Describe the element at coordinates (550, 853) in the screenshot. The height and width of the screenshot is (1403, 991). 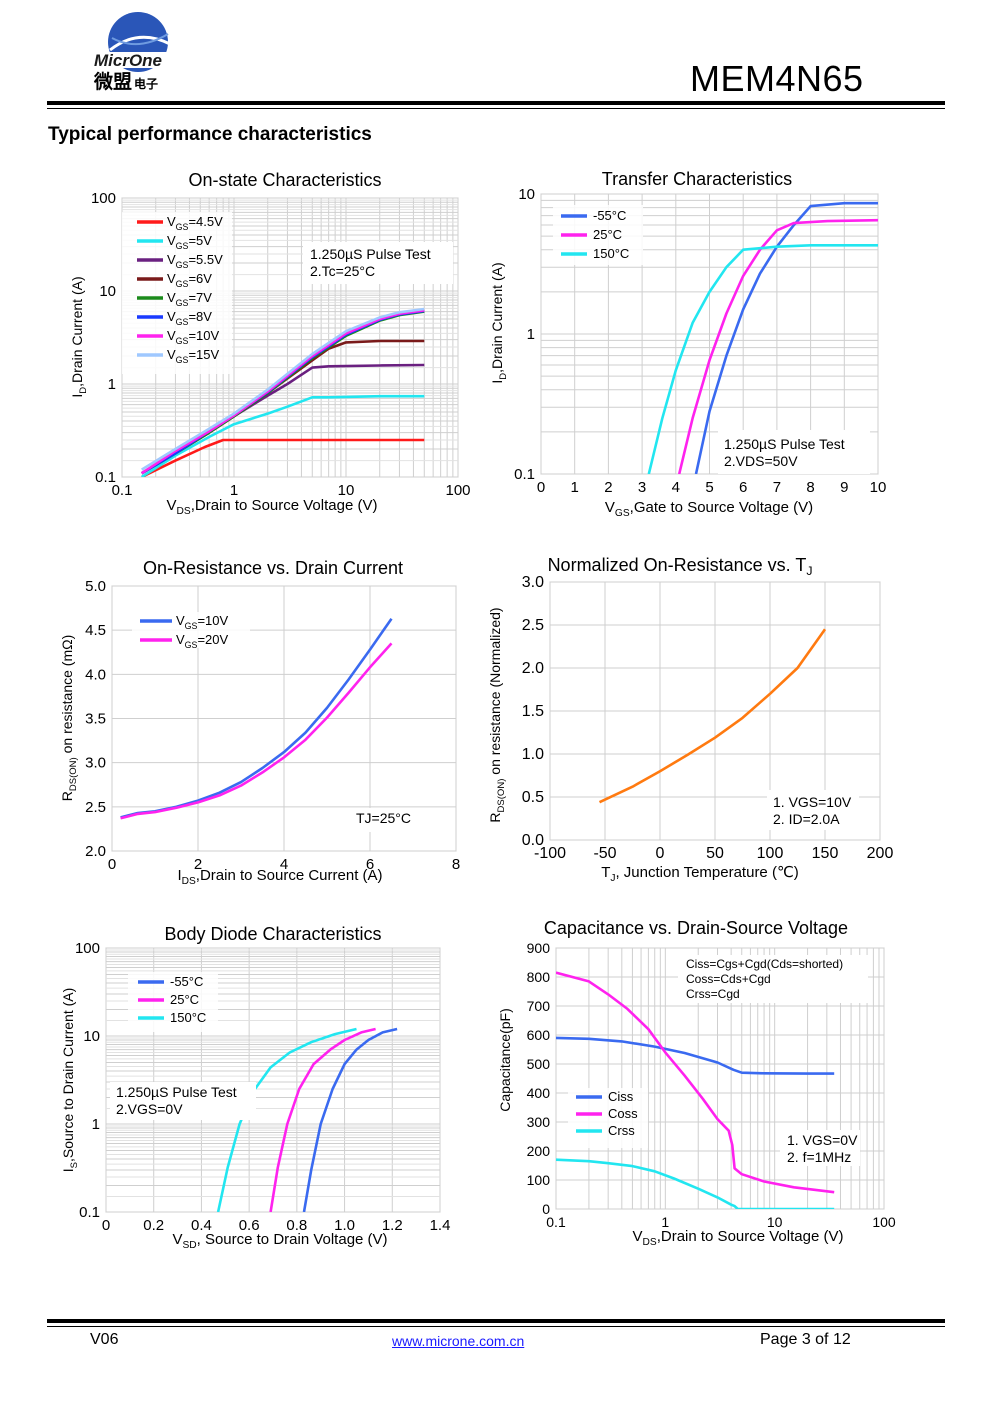
I see `x-tick-label: -100` at that location.